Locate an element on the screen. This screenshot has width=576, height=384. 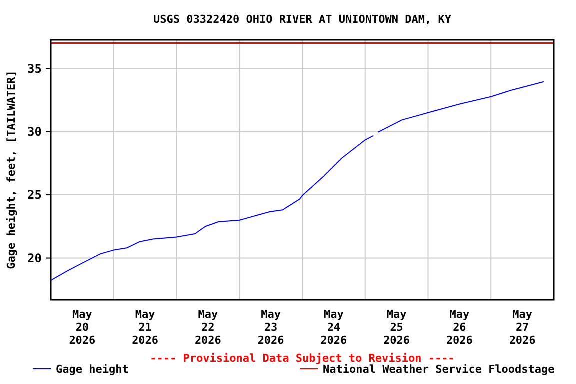
x-tick-label: May 20 2026 is located at coordinates (82, 327).